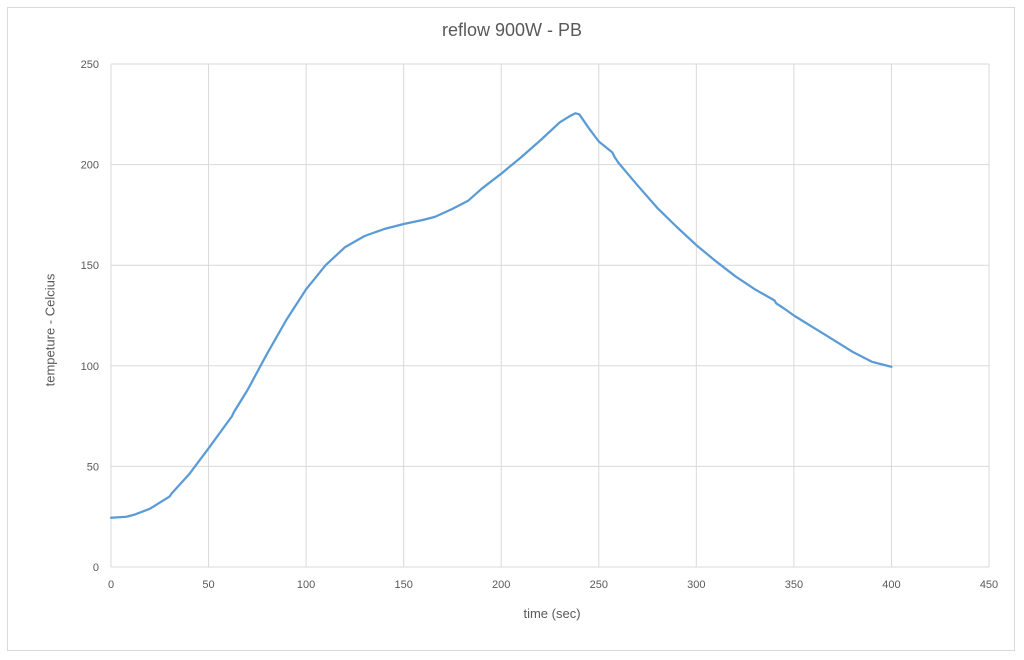 The height and width of the screenshot is (660, 1024). What do you see at coordinates (90, 65) in the screenshot?
I see `y-tick-label: 250` at bounding box center [90, 65].